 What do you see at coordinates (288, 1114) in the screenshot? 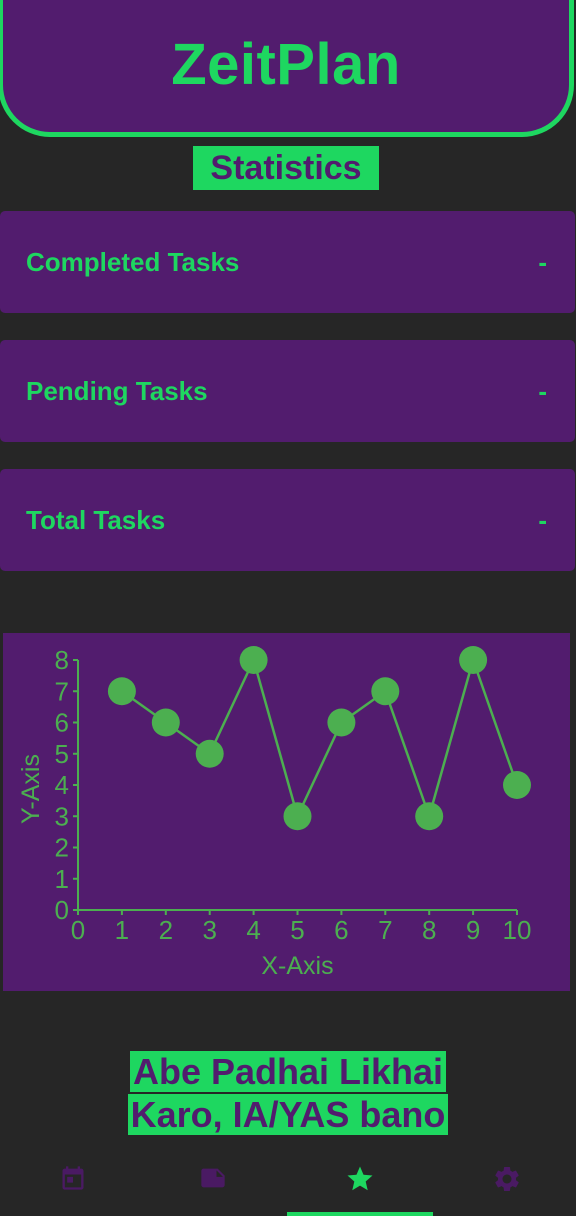
I see `motto-line-2: Karo, IA/YAS bano` at bounding box center [288, 1114].